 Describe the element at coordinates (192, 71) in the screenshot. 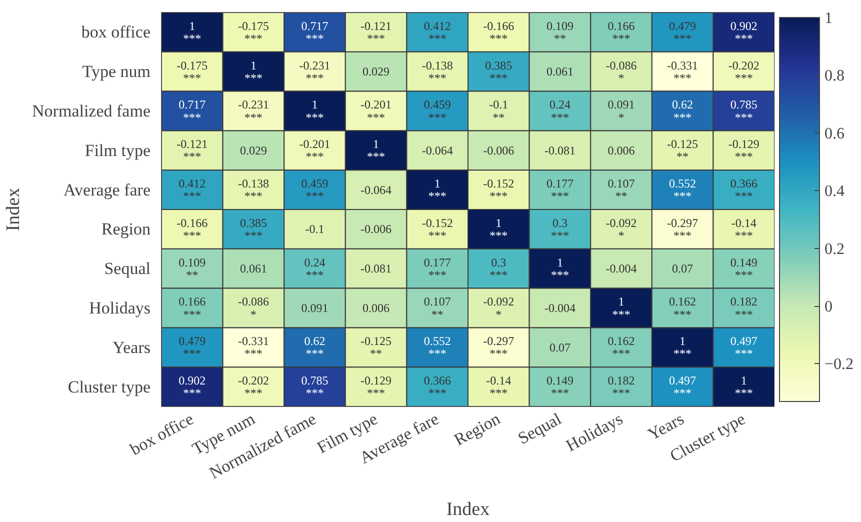

I see `data-label: -0.175 ***` at that location.